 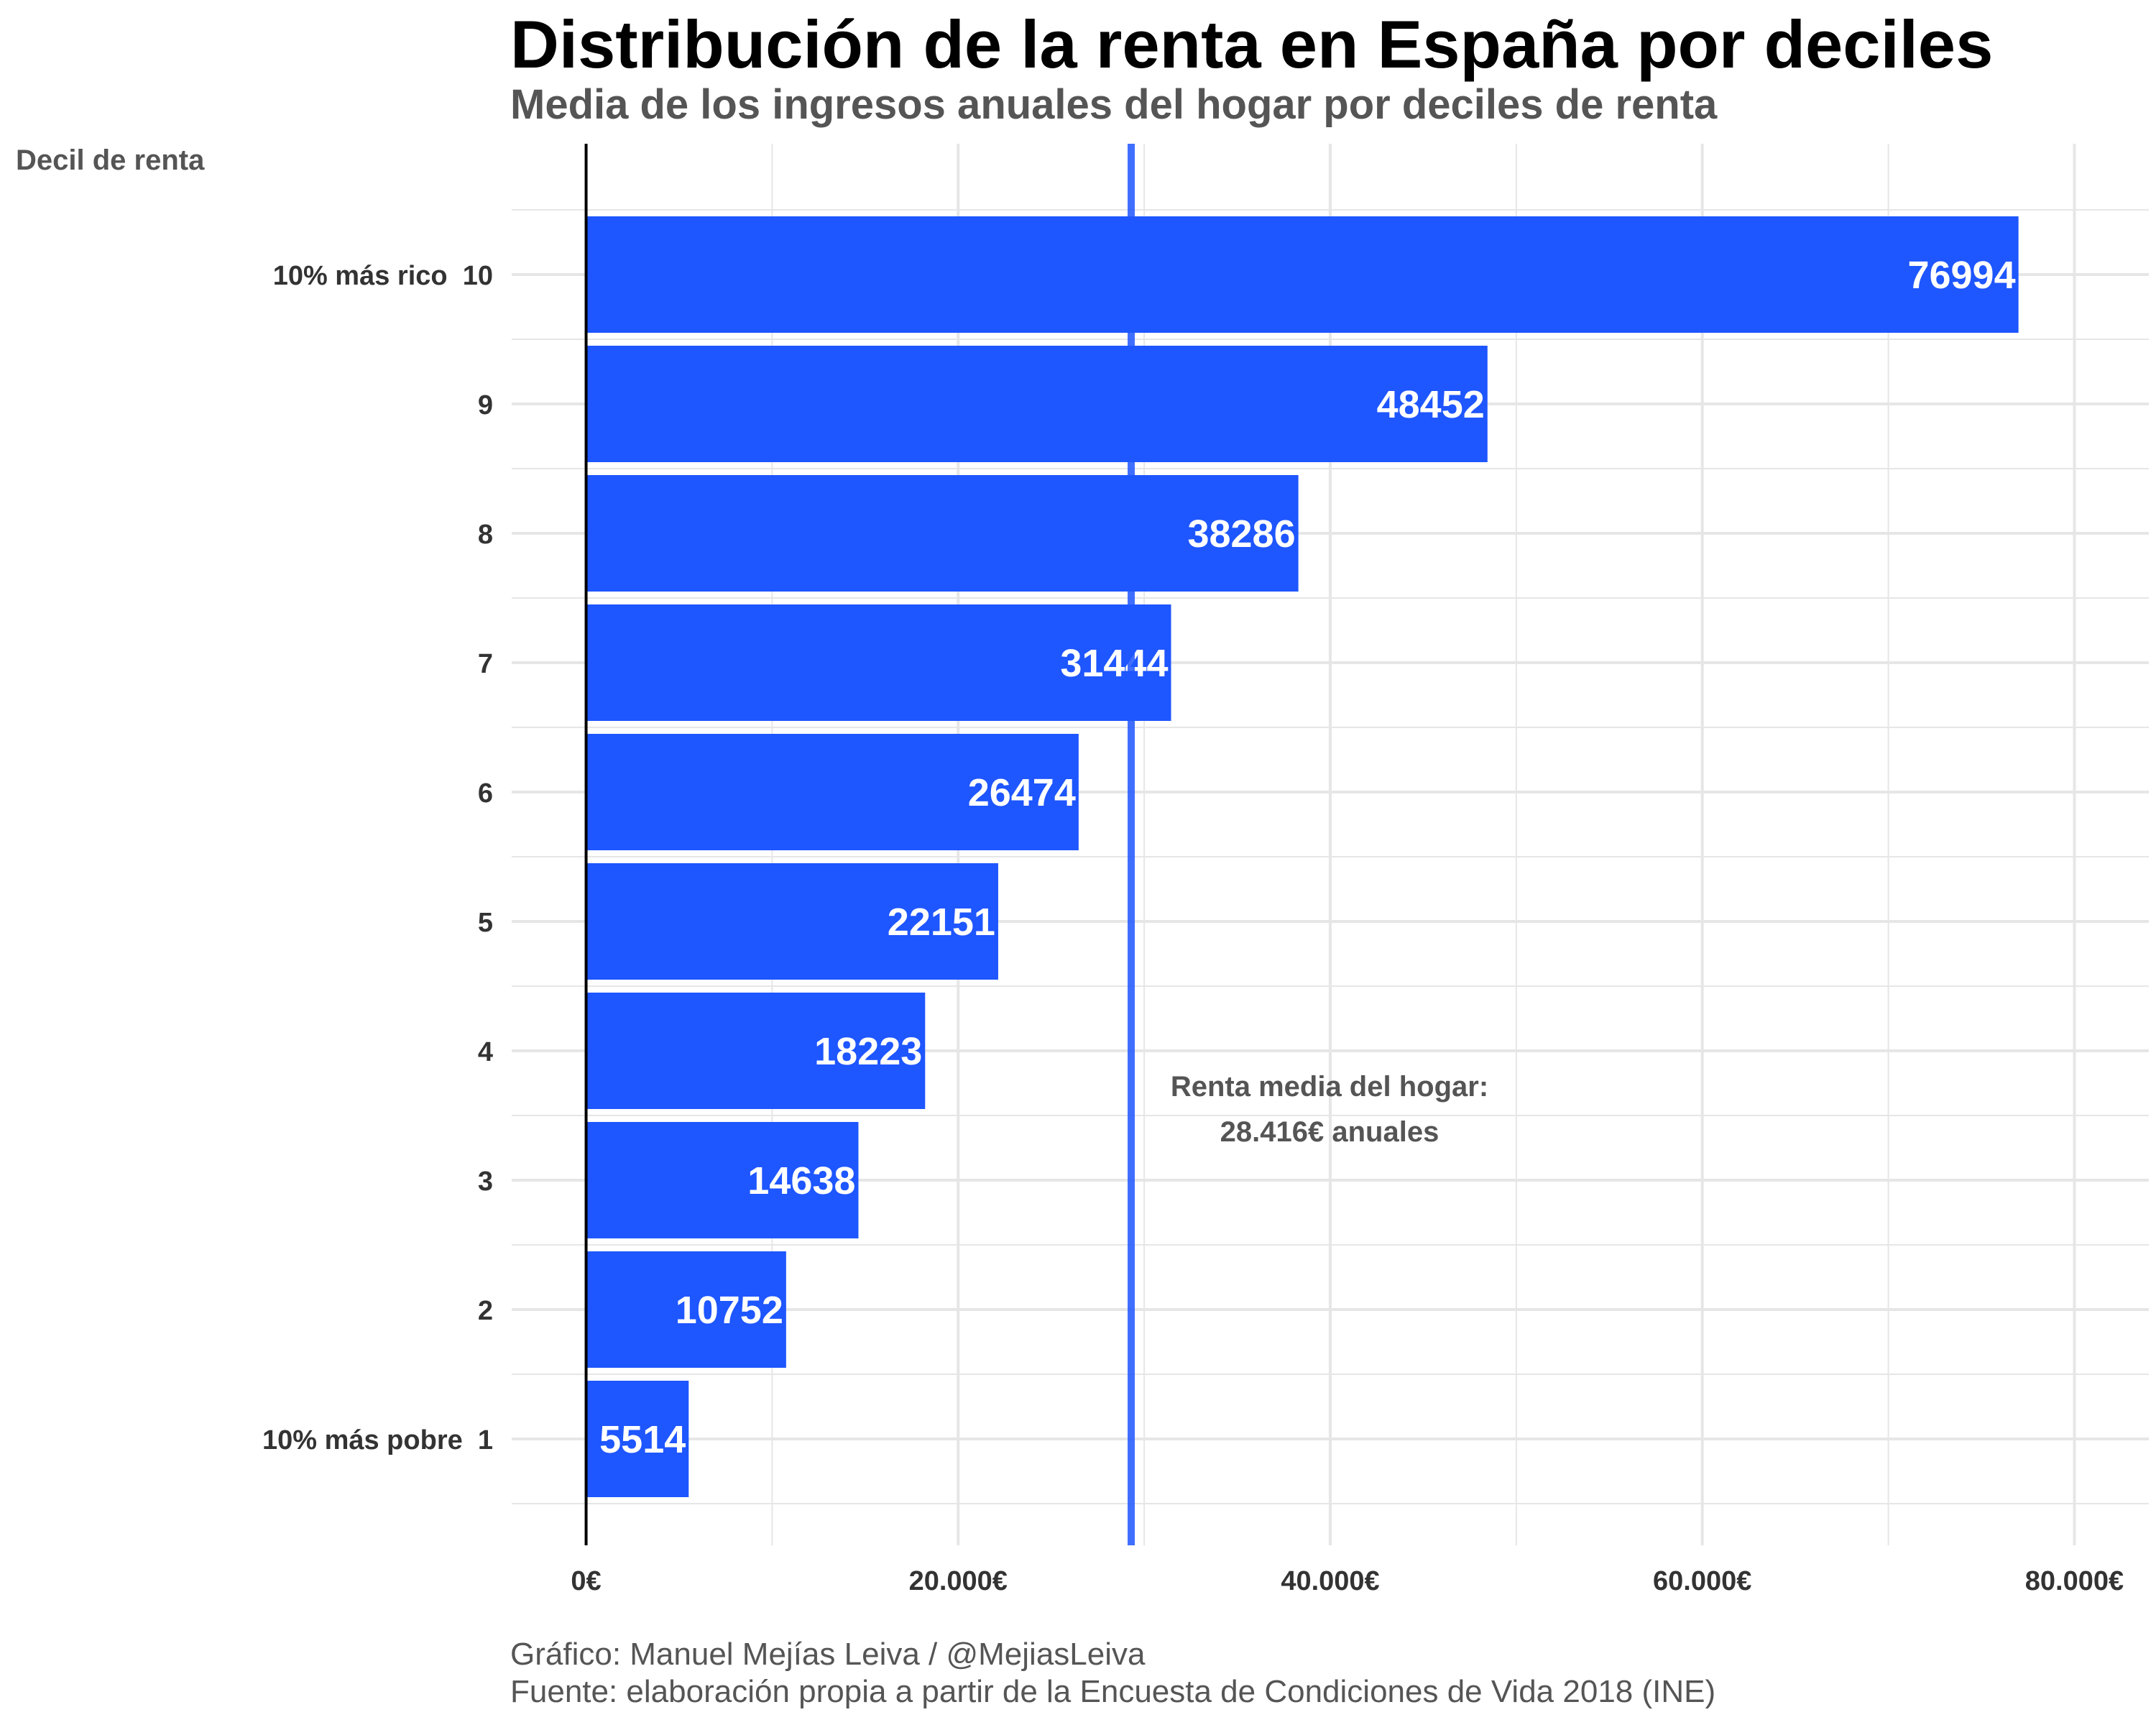 What do you see at coordinates (1329, 1132) in the screenshot?
I see `reference-line-value-label: 28.416€ anuales` at bounding box center [1329, 1132].